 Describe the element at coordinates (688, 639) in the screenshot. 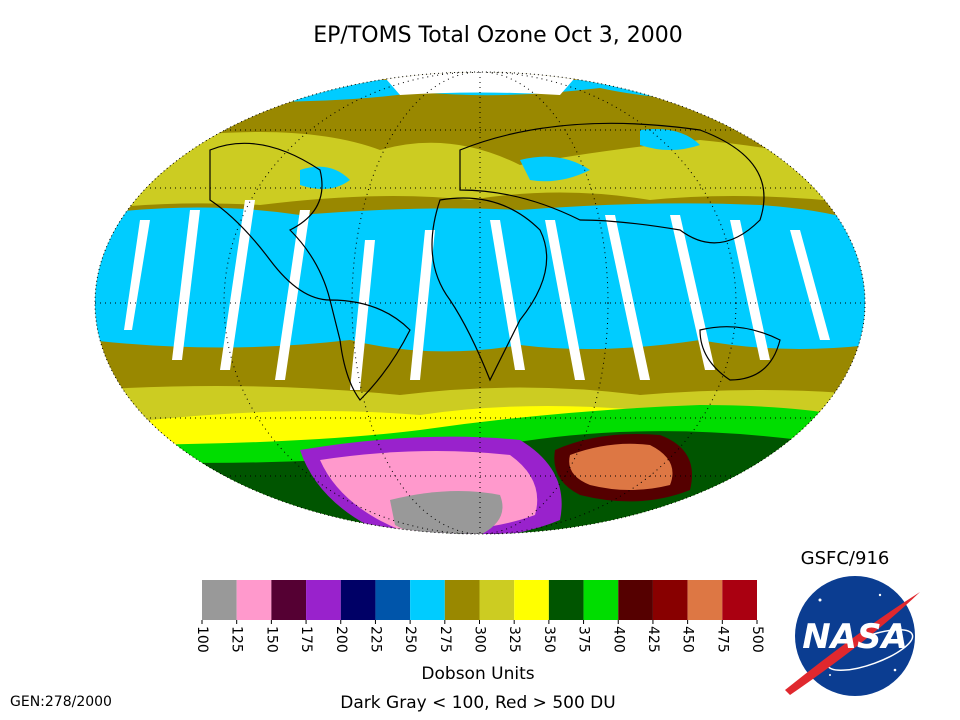

I see `colorbar-tick-label: 450` at that location.